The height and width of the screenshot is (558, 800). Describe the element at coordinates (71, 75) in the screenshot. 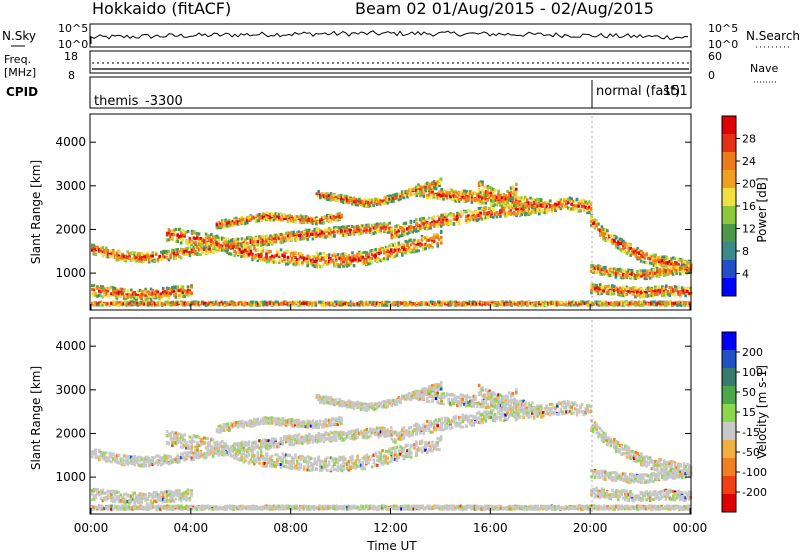

I see `freq-tick-bottom: 8` at that location.